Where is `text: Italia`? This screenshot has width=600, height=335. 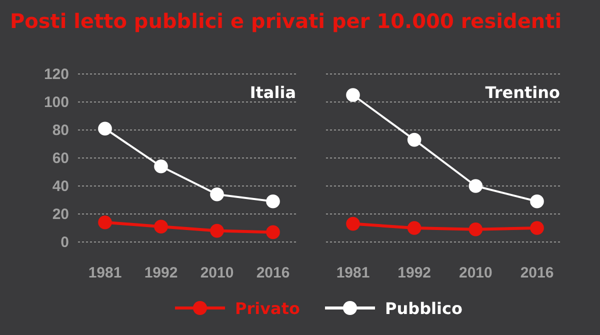 text: Italia is located at coordinates (273, 92).